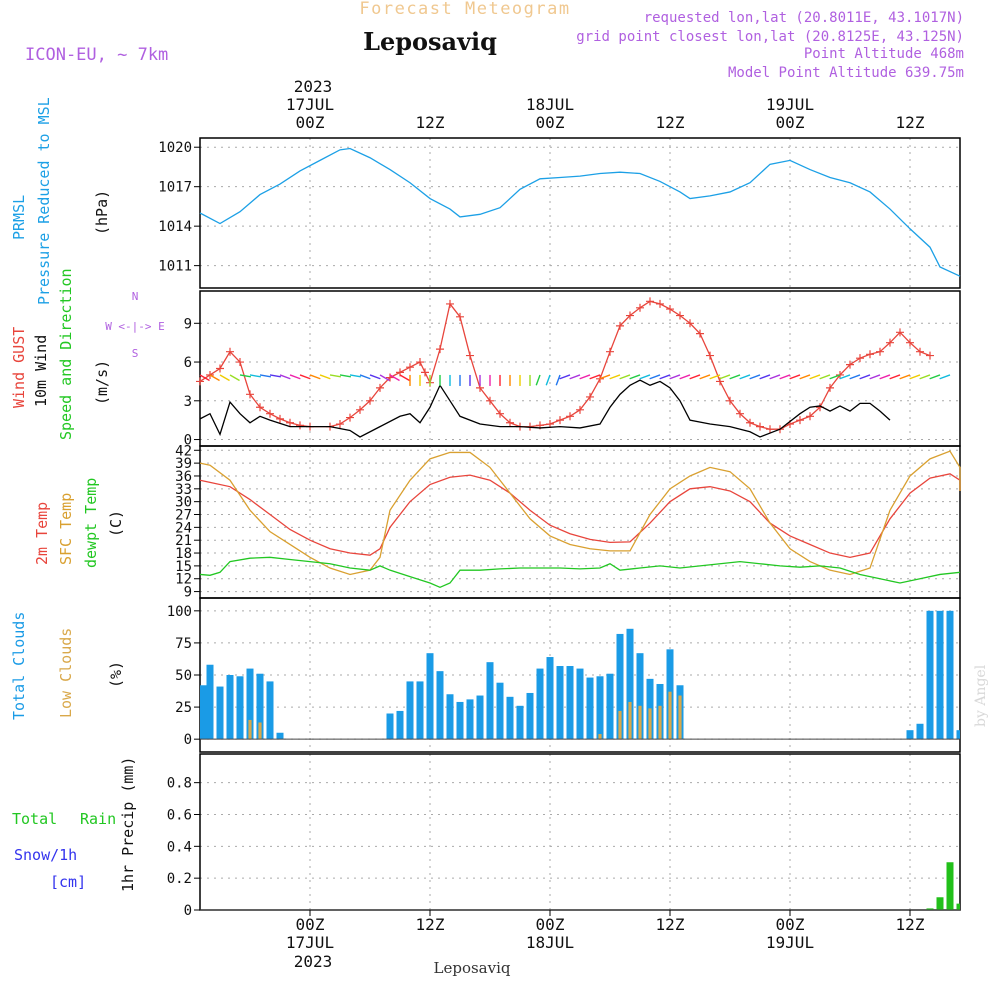  Describe the element at coordinates (102, 382) in the screenshot. I see `label-ms: (m/s)` at that location.